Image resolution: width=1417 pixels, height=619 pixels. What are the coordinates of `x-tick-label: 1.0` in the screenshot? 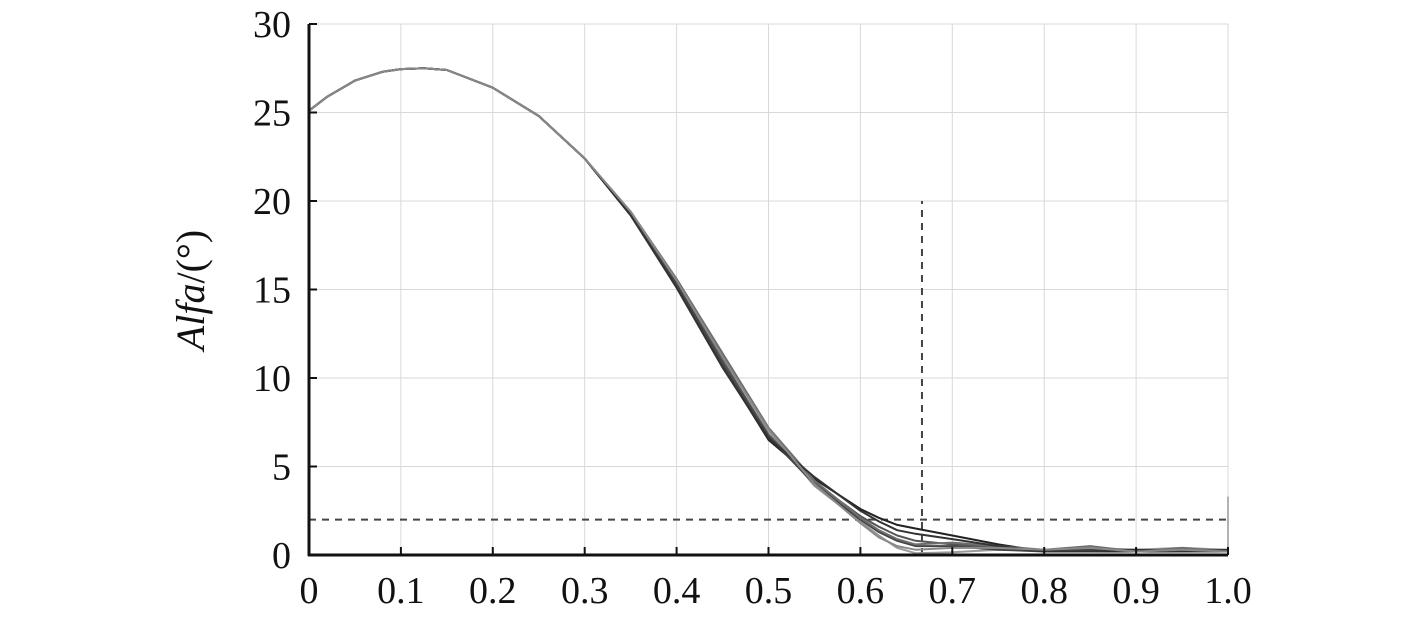 It's located at (1228, 591).